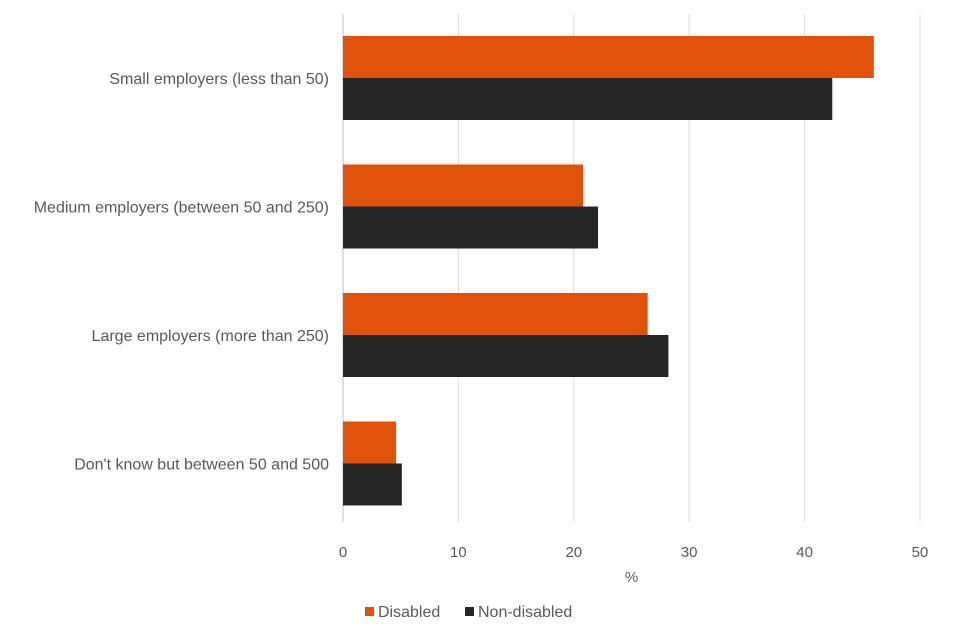 The width and height of the screenshot is (960, 640). What do you see at coordinates (634, 552) in the screenshot?
I see `x-tick-labels: 0 10 20 30 40 50` at bounding box center [634, 552].